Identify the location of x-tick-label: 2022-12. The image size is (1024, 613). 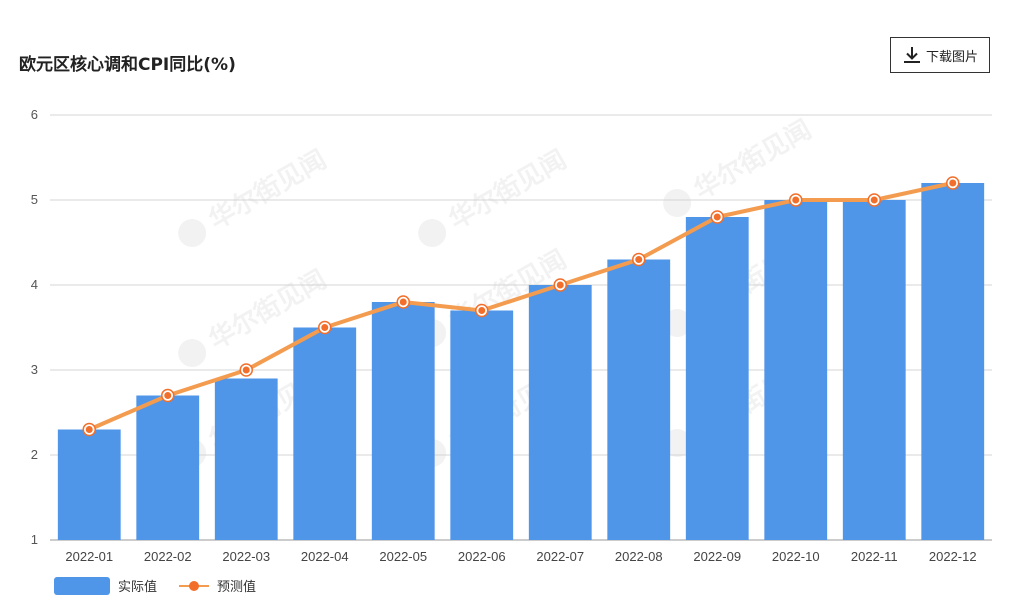
(953, 556).